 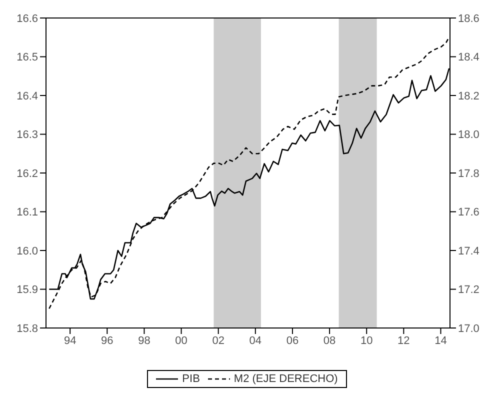 What do you see at coordinates (191, 379) in the screenshot?
I see `legend-label: PIB` at bounding box center [191, 379].